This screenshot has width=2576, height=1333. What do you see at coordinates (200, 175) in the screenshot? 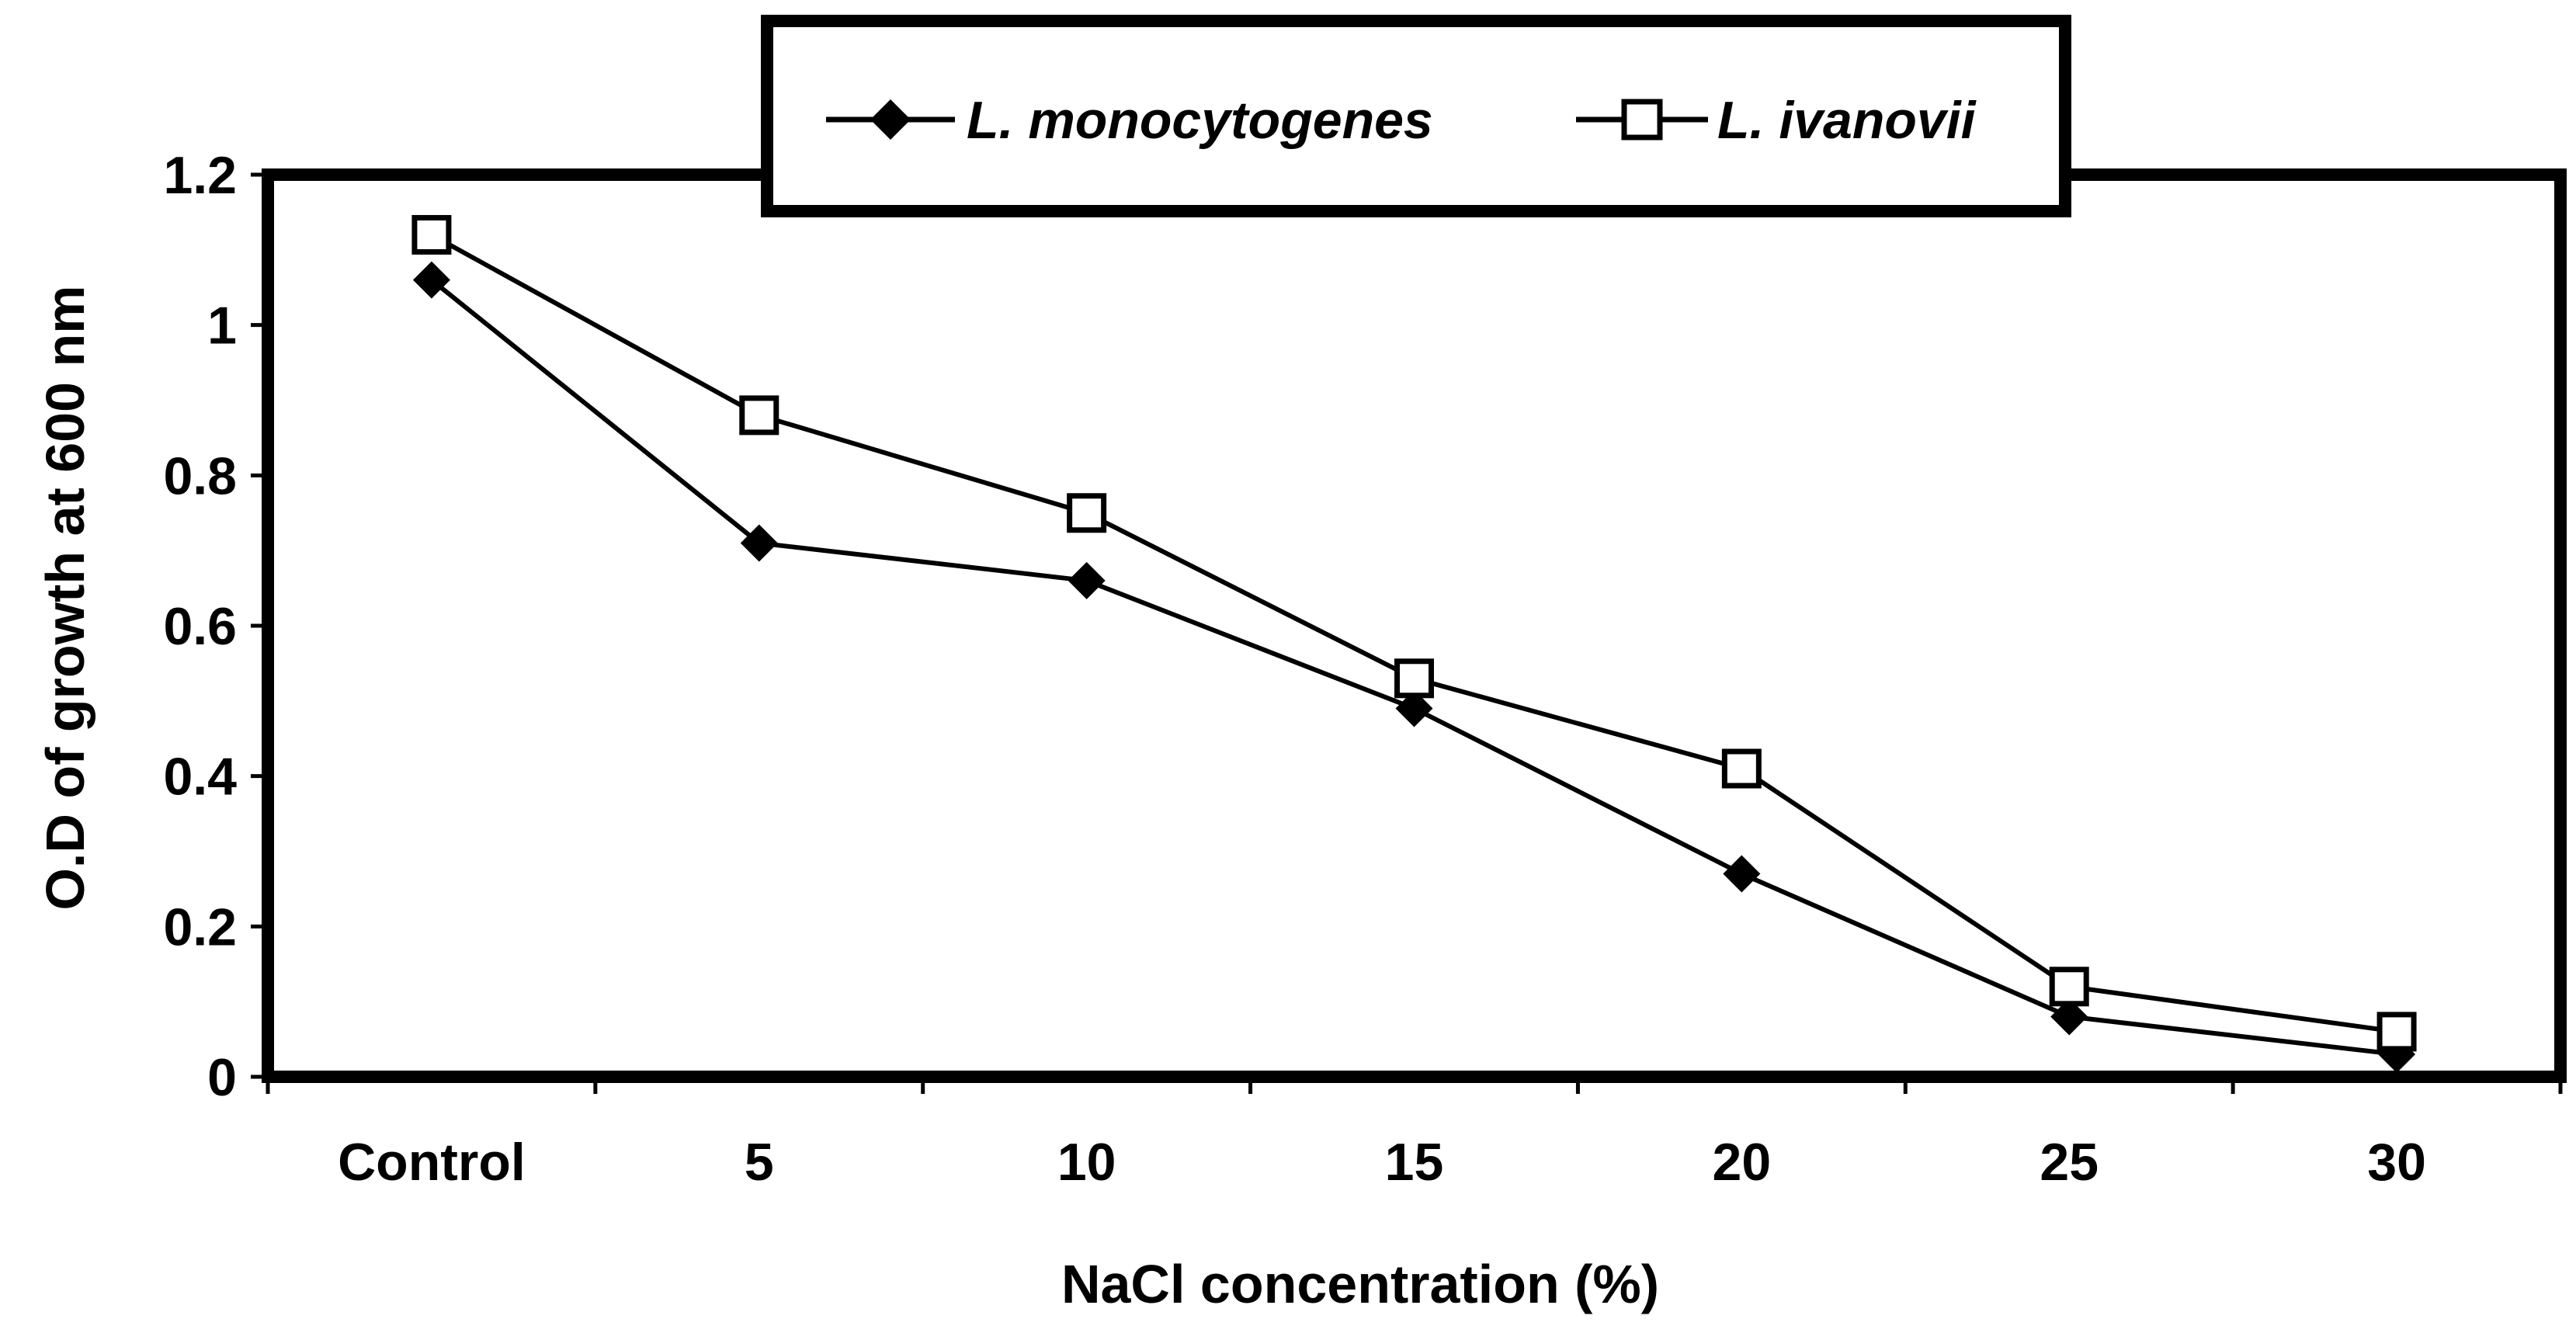
I see `y-tick-label: 1.2` at bounding box center [200, 175].